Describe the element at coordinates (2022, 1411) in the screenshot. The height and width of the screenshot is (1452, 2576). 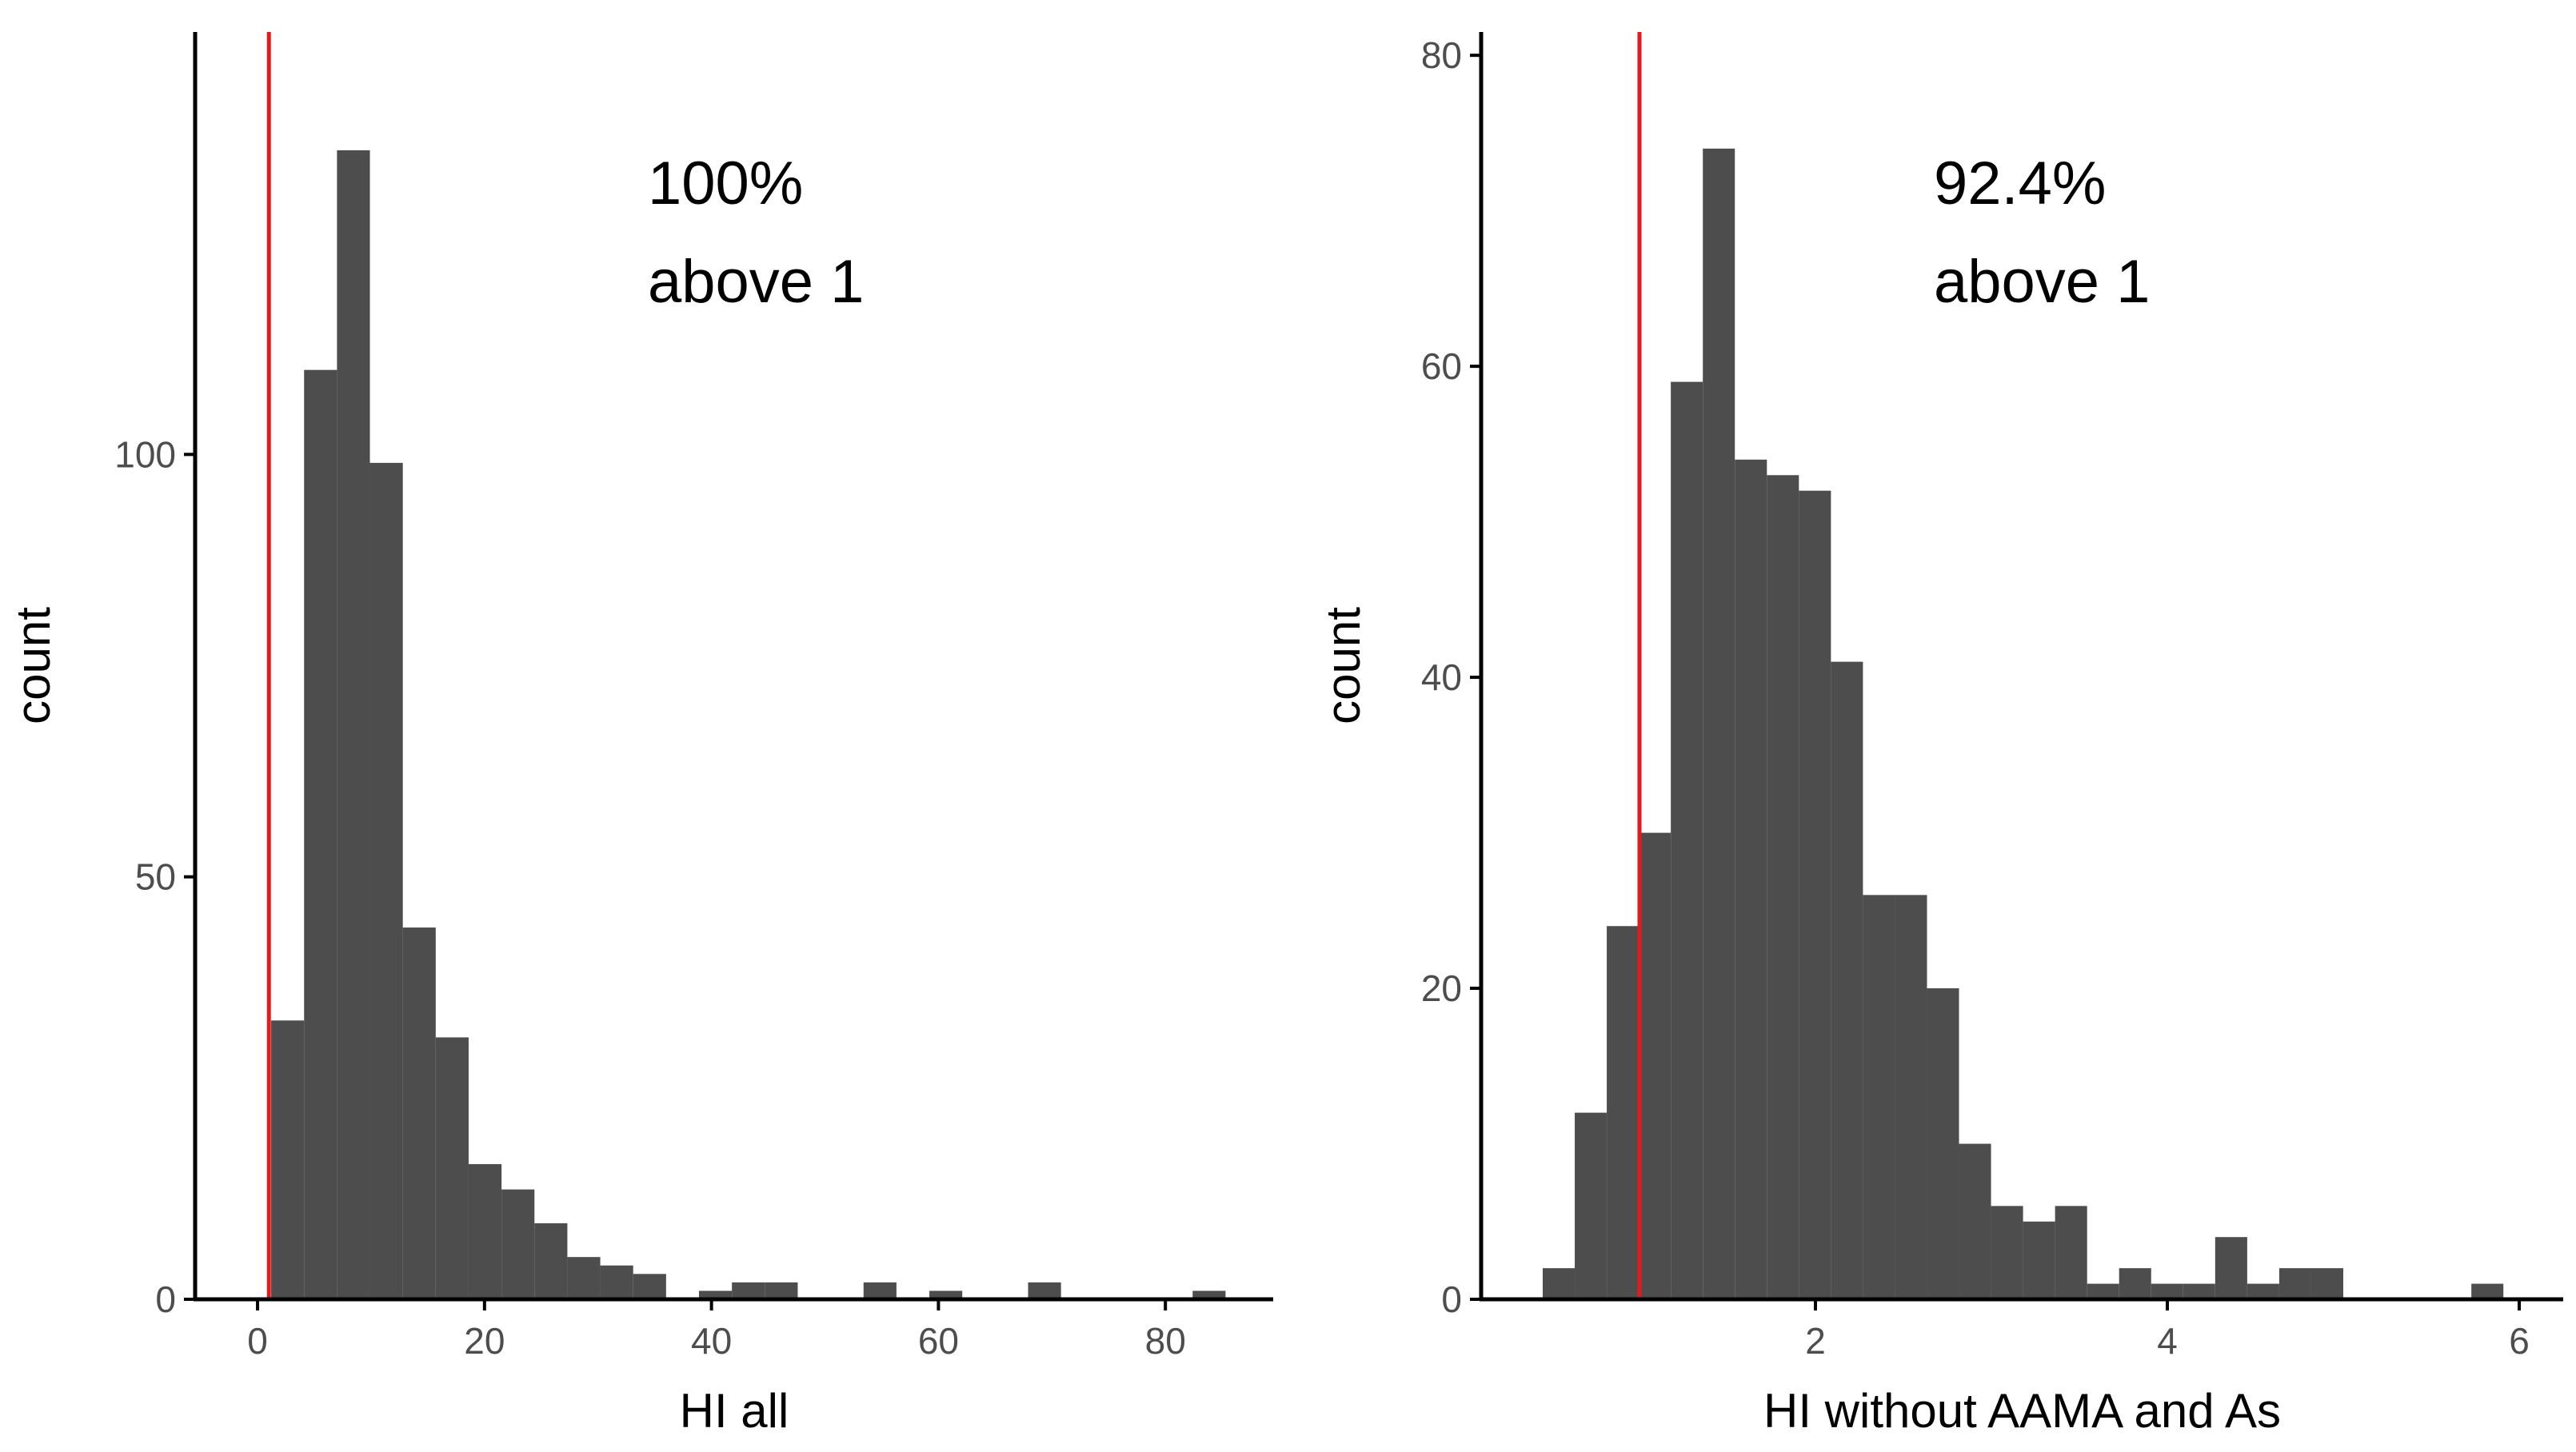
I see `x-axis-title: HI without AAMA and As` at that location.